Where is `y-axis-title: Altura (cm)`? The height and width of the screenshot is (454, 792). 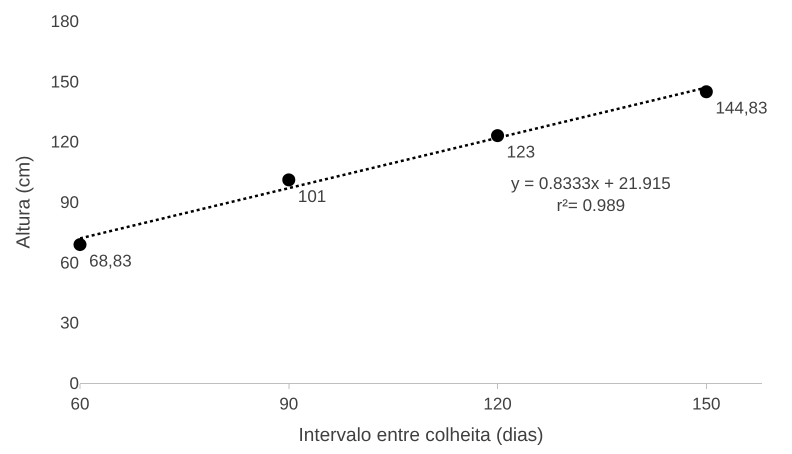
y-axis-title: Altura (cm) is located at coordinates (23, 202).